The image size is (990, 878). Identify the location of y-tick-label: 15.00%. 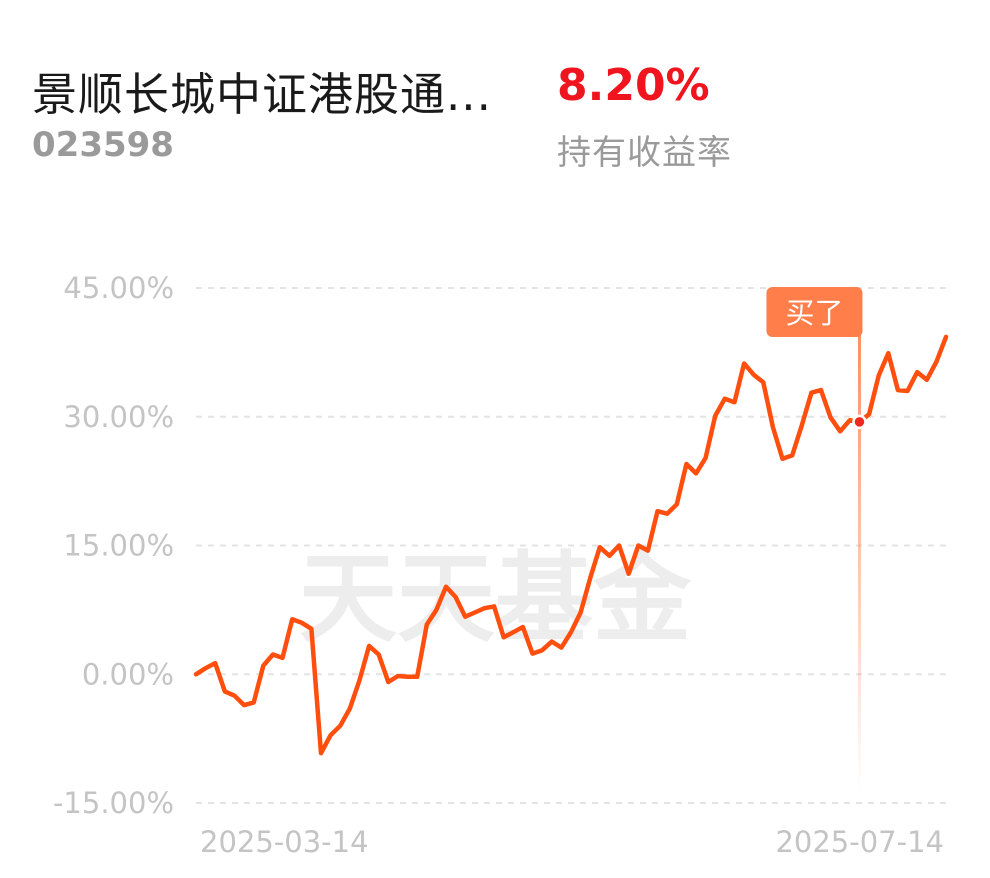
(118, 546).